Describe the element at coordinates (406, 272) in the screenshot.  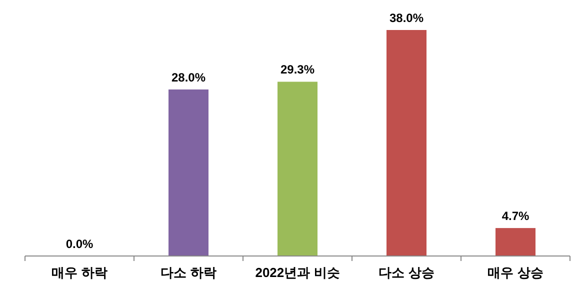
I see `x-tick-label: 다소 상승` at that location.